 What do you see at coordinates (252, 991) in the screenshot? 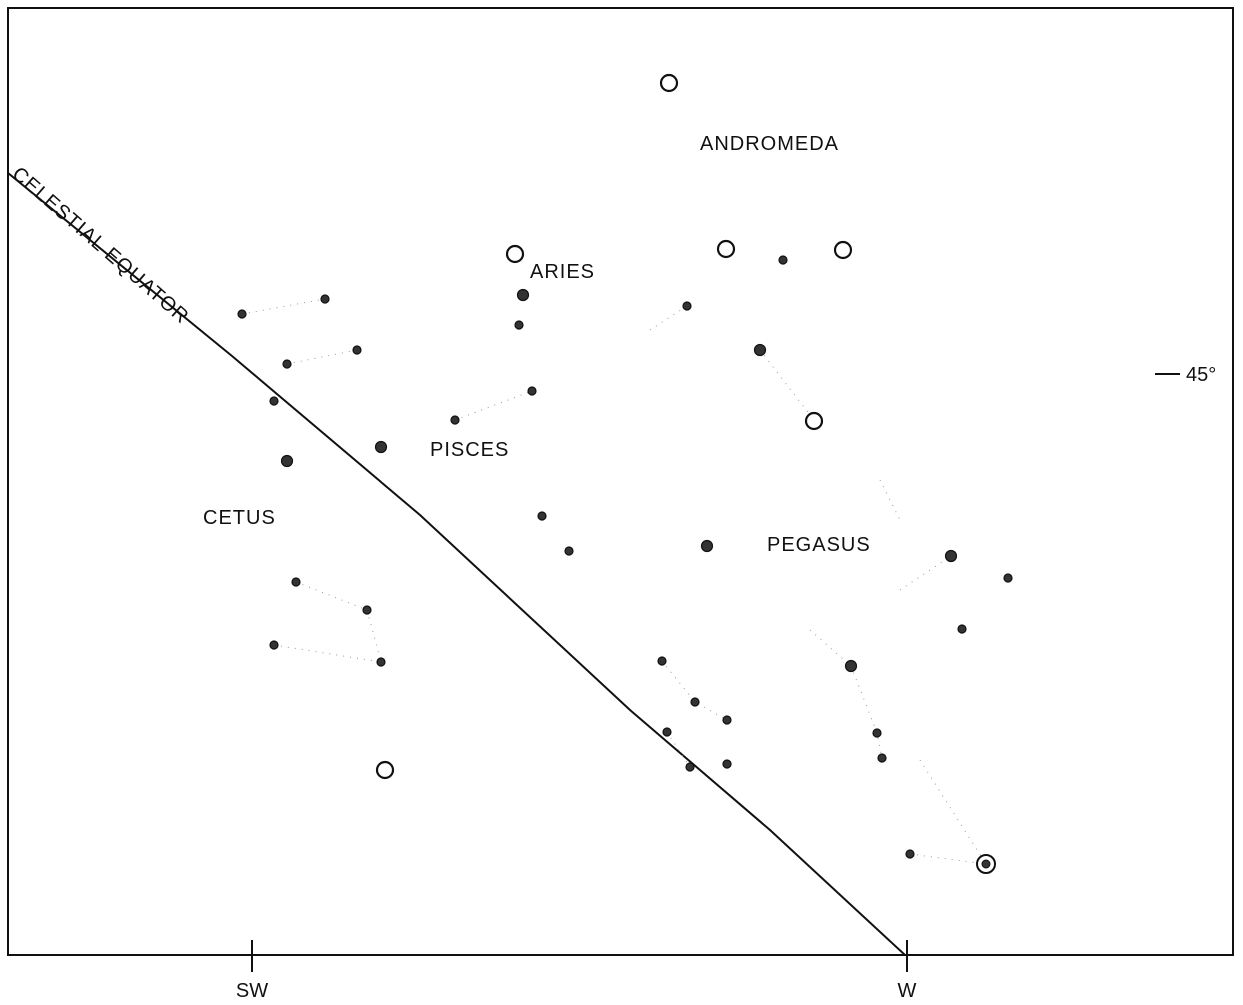
I see `tick-sw-label: SW` at bounding box center [252, 991].